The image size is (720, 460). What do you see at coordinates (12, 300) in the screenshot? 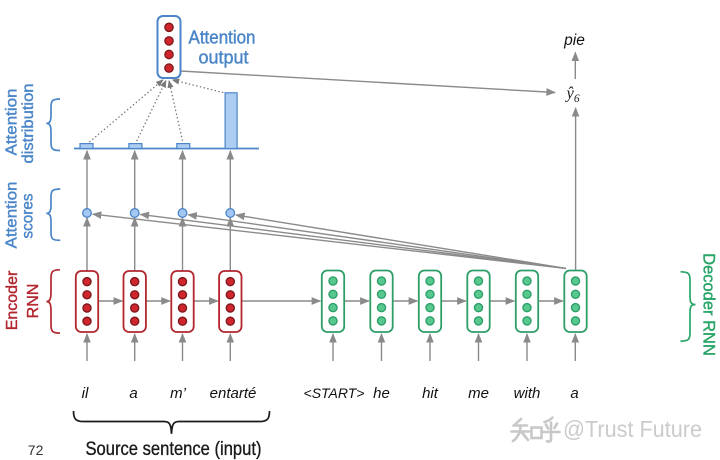
I see `svg-text: Encoder` at bounding box center [12, 300].